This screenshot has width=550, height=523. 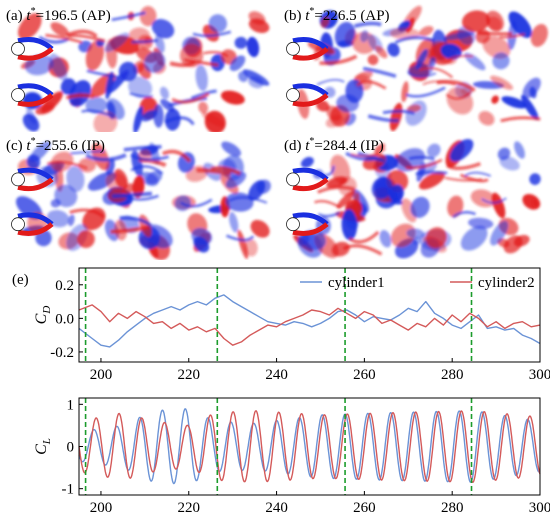 What do you see at coordinates (276, 508) in the screenshot?
I see `x-tick-label: 240` at bounding box center [276, 508].